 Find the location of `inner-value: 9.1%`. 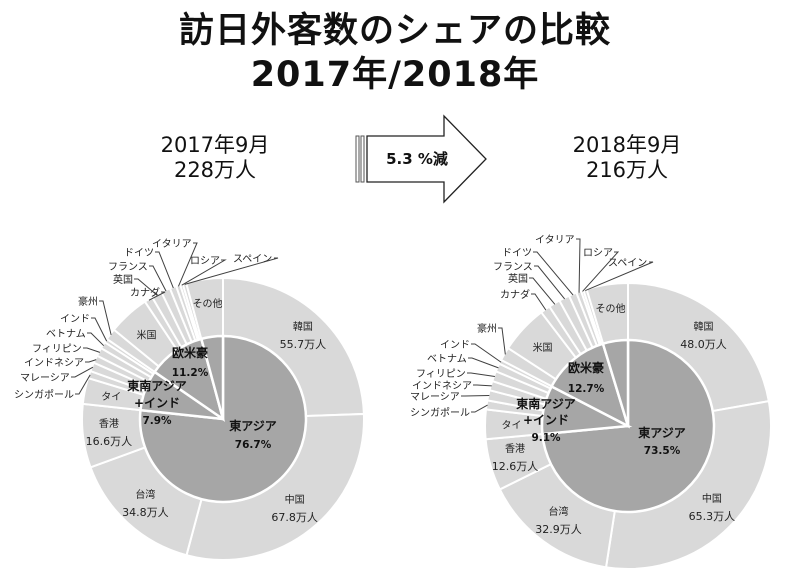

inner-value: 9.1% is located at coordinates (546, 438).